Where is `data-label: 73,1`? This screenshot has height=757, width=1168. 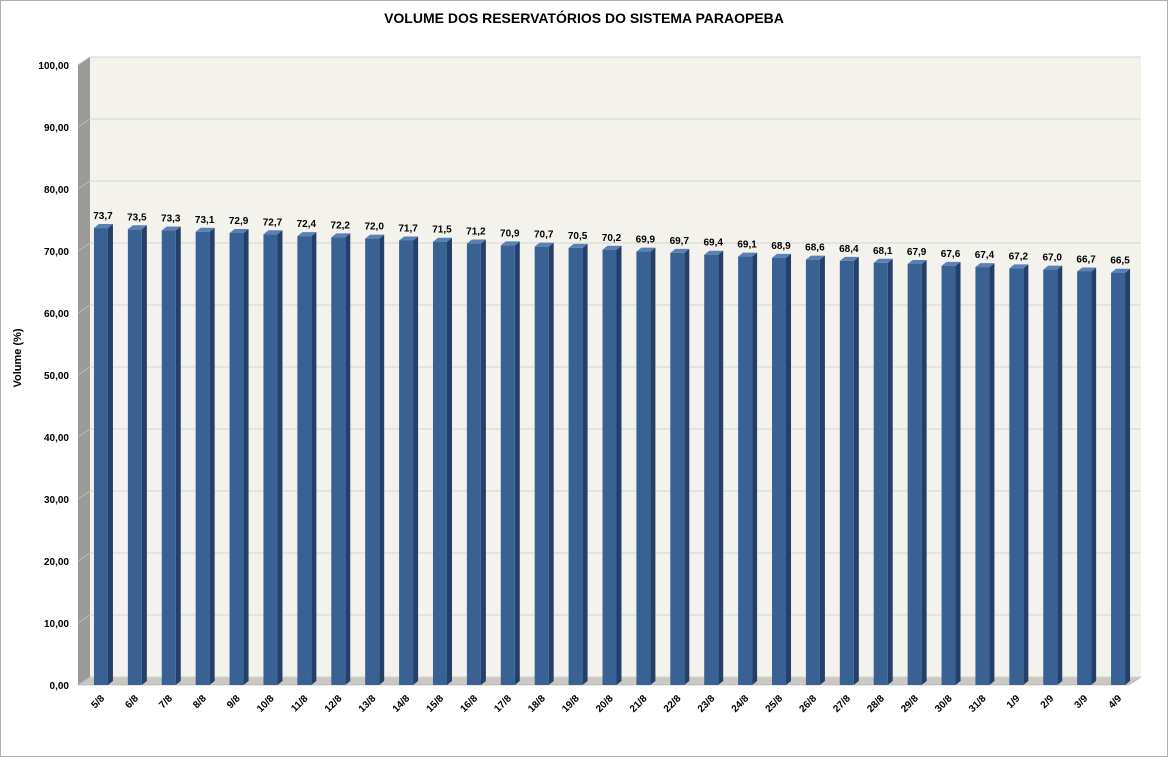 data-label: 73,1 is located at coordinates (205, 220).